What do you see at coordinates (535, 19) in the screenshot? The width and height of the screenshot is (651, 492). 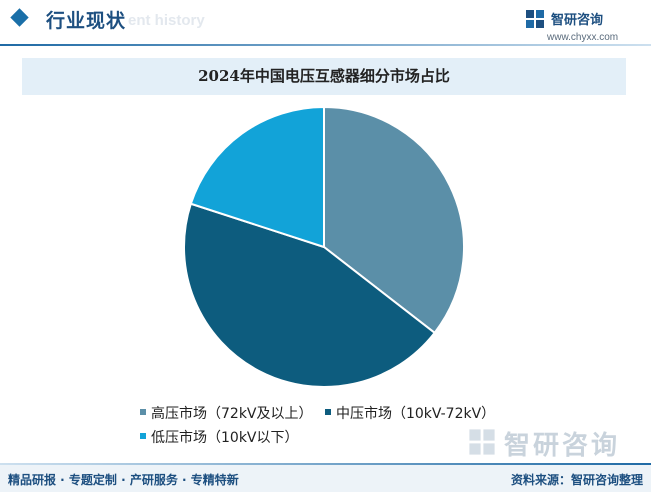 I see `brand-logo-icon` at bounding box center [535, 19].